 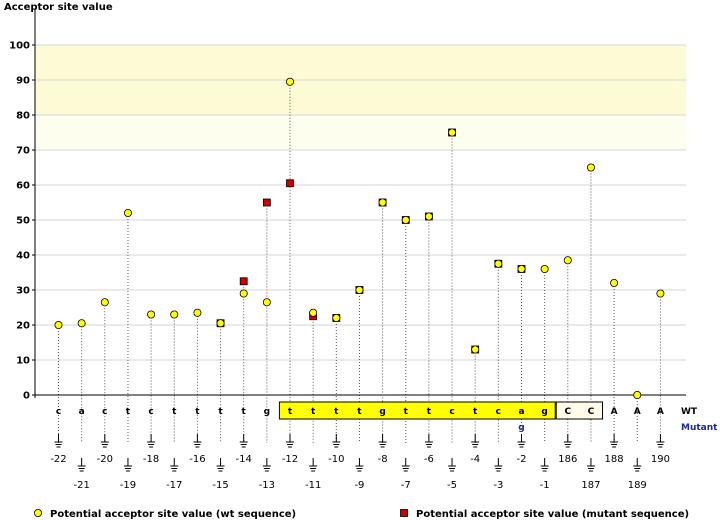 I want to click on position-label: 189, so click(x=637, y=485).